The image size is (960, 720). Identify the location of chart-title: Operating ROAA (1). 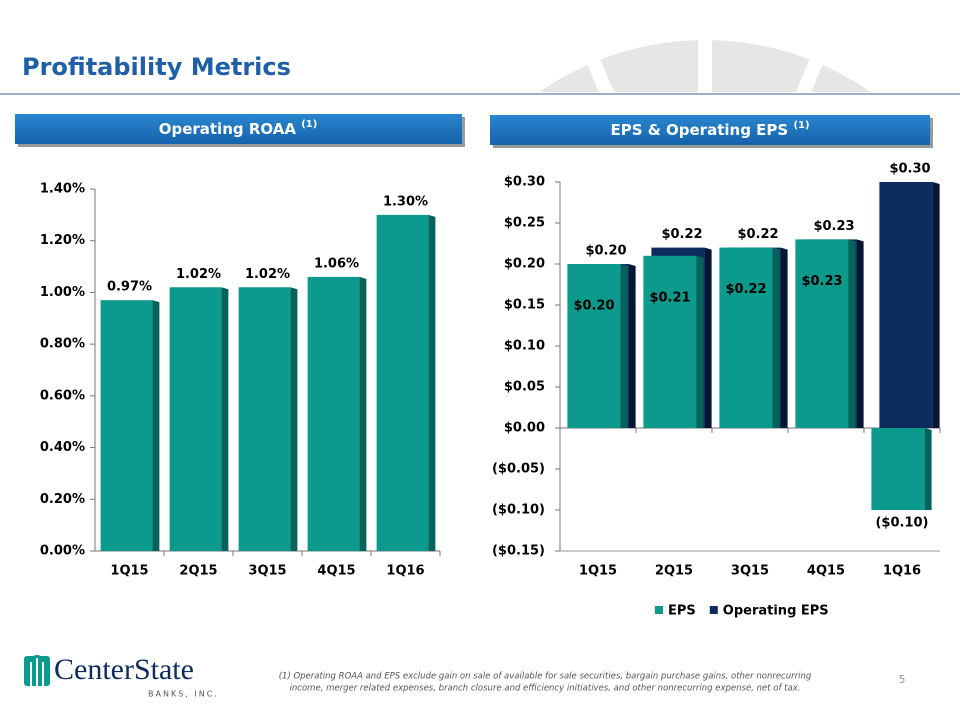
(238, 128).